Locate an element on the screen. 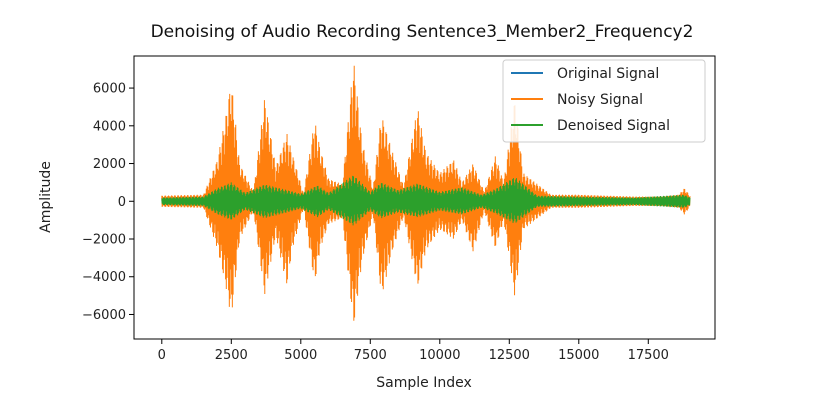 The width and height of the screenshot is (824, 412). legend-entry: Noisy Signal is located at coordinates (600, 100).